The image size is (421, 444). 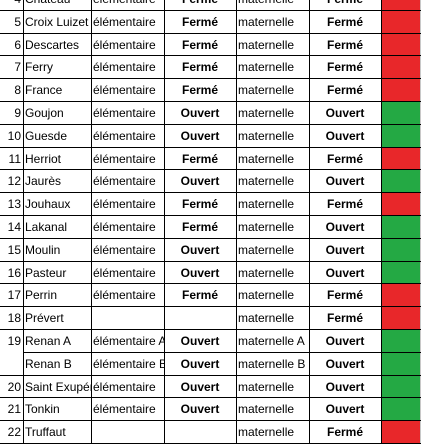 I want to click on school-name-cell: Pasteur, so click(x=46, y=272).